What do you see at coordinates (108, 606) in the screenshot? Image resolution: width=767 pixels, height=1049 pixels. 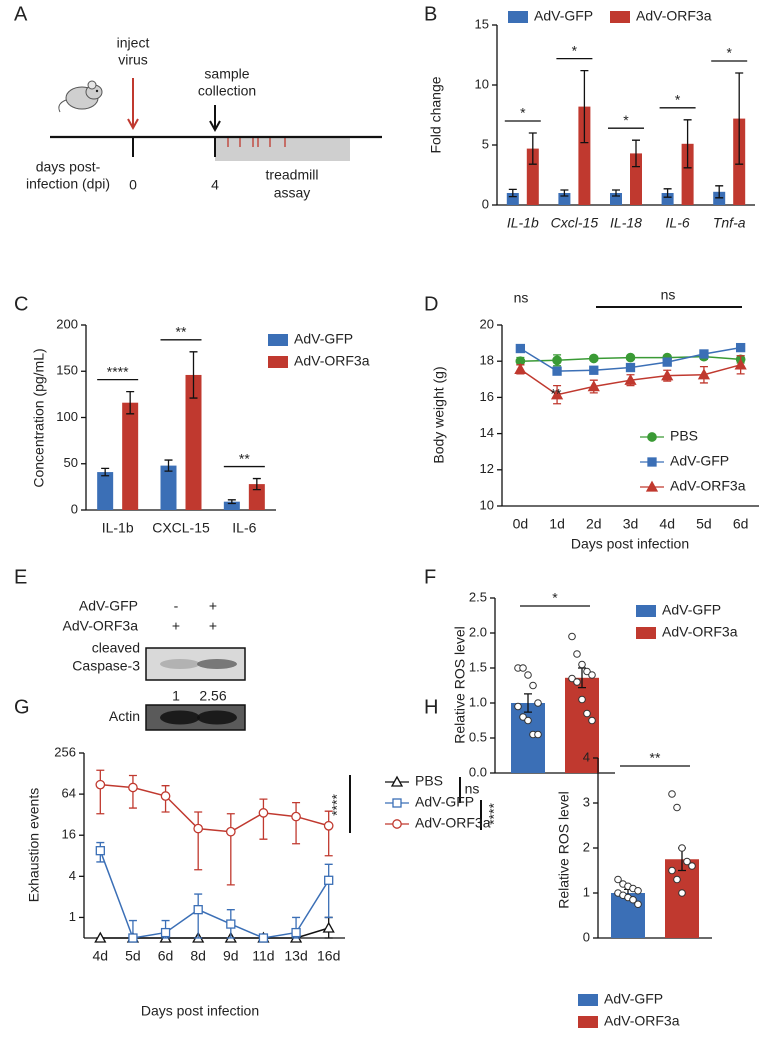 I see `condition-label: AdV-GFP` at bounding box center [108, 606].